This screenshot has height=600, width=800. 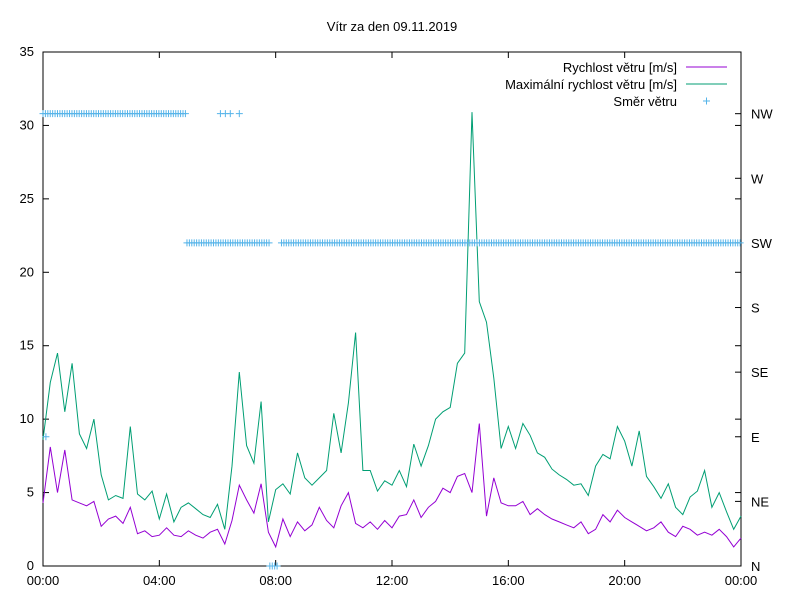 I want to click on legend-swatch, so click(x=706, y=101).